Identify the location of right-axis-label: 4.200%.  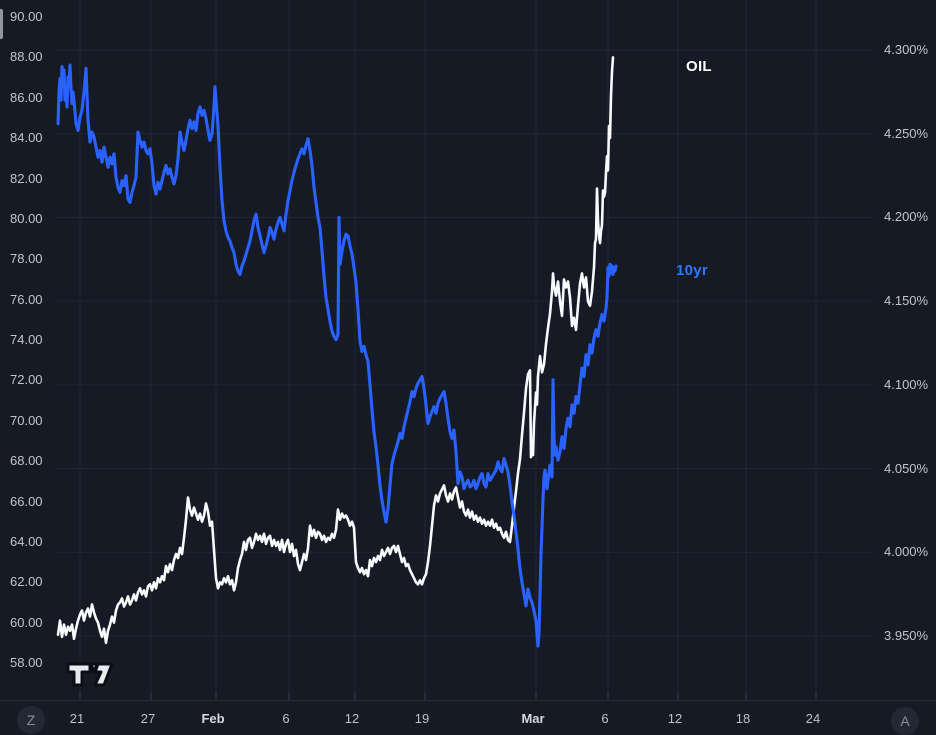
(906, 217).